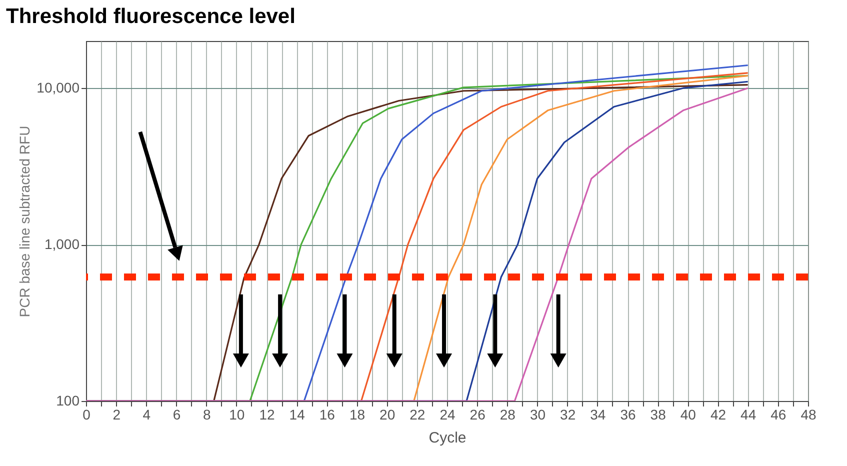 The width and height of the screenshot is (847, 466). Describe the element at coordinates (718, 414) in the screenshot. I see `x-tick-label: 42` at that location.